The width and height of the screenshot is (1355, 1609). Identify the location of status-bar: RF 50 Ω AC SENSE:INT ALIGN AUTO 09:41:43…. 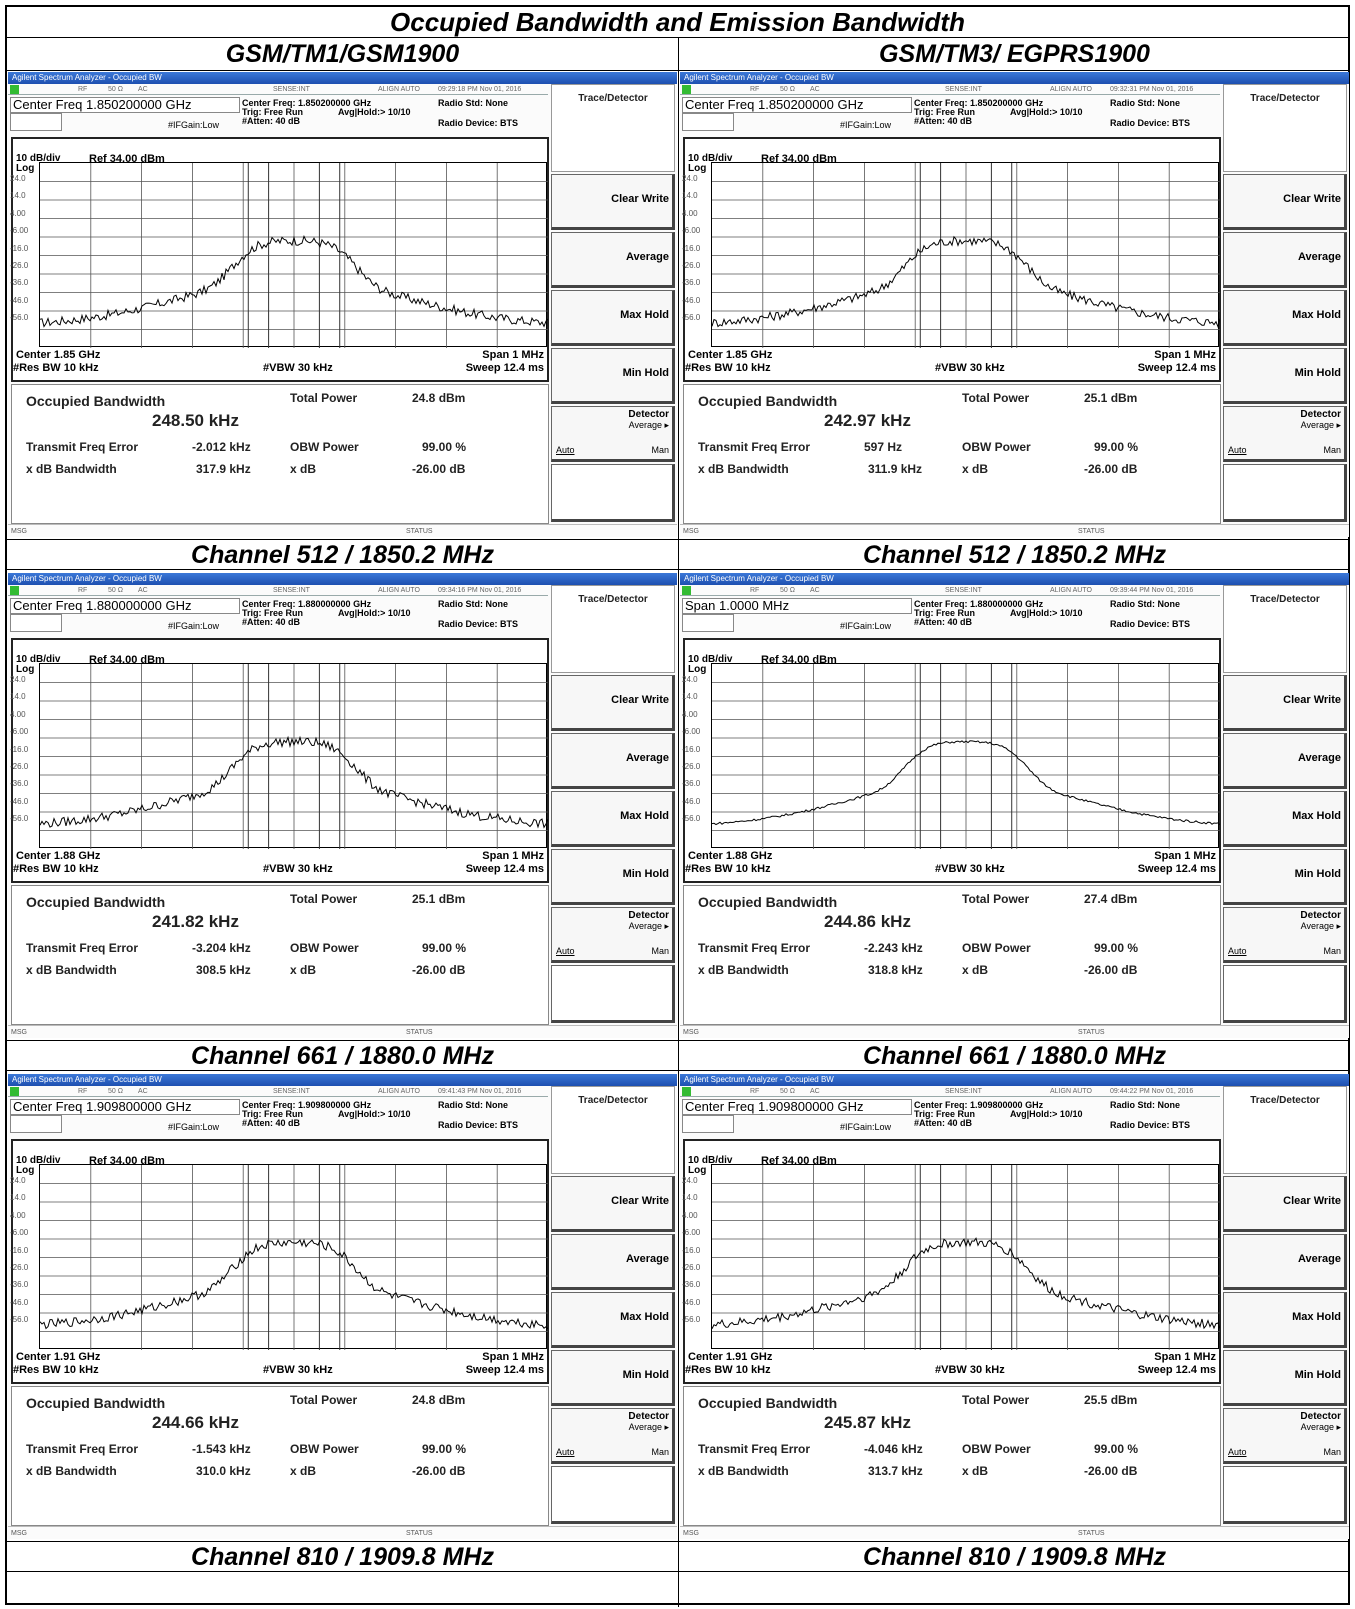
(278, 1091).